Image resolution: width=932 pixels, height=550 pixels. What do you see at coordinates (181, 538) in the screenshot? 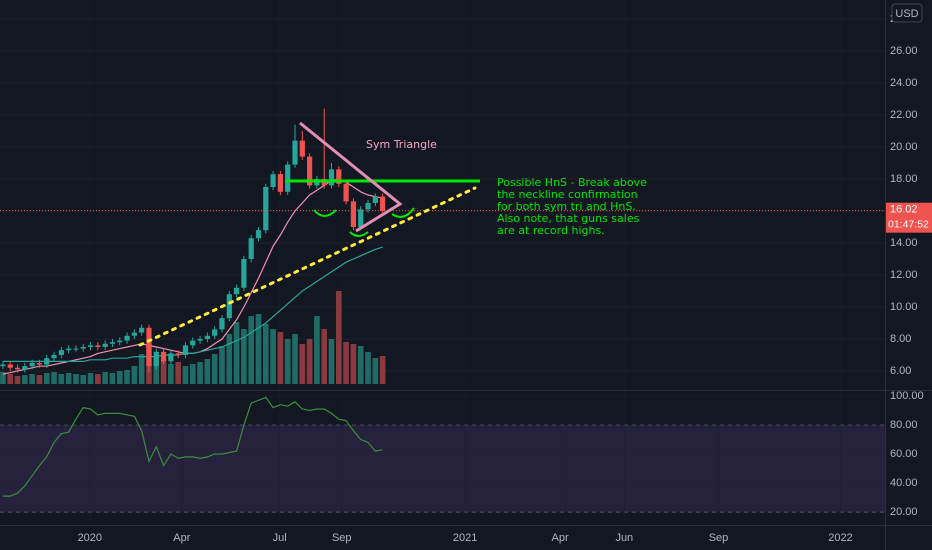
I see `x-tick-label: Apr` at bounding box center [181, 538].